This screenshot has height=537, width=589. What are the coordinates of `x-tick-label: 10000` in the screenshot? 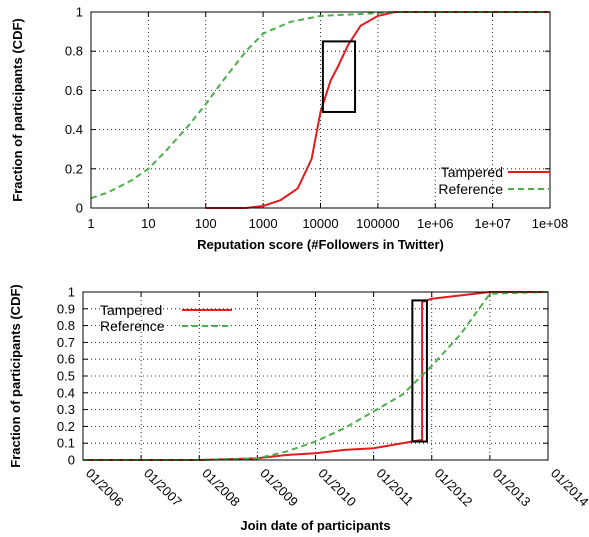 It's located at (320, 223).